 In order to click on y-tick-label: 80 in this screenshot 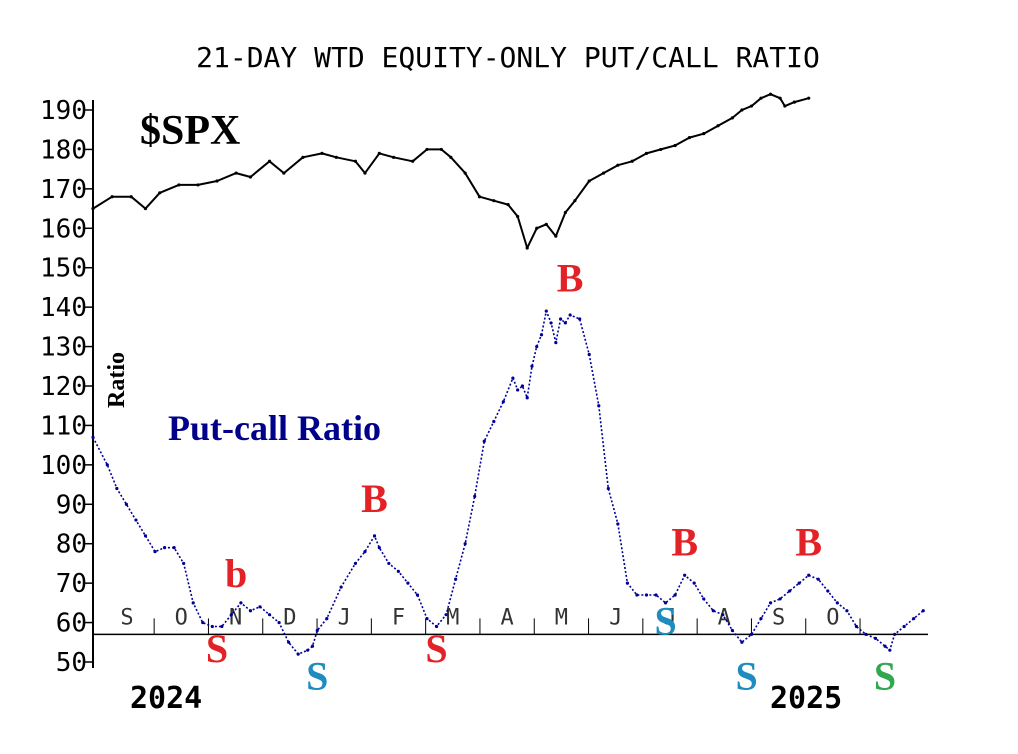, I will do `click(71, 545)`.